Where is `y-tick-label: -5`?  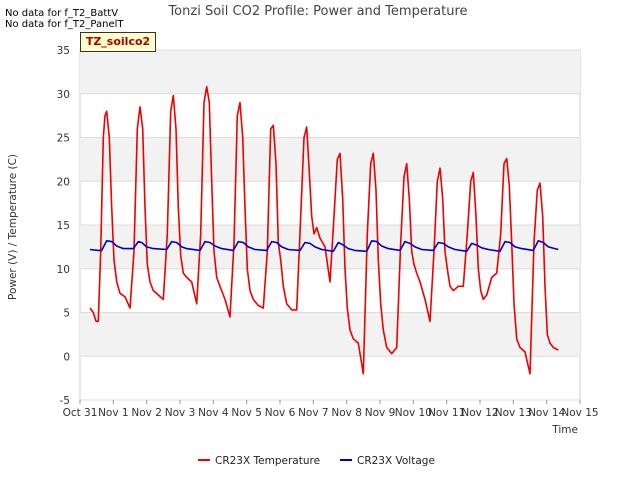
y-tick-label: -5 is located at coordinates (65, 401).